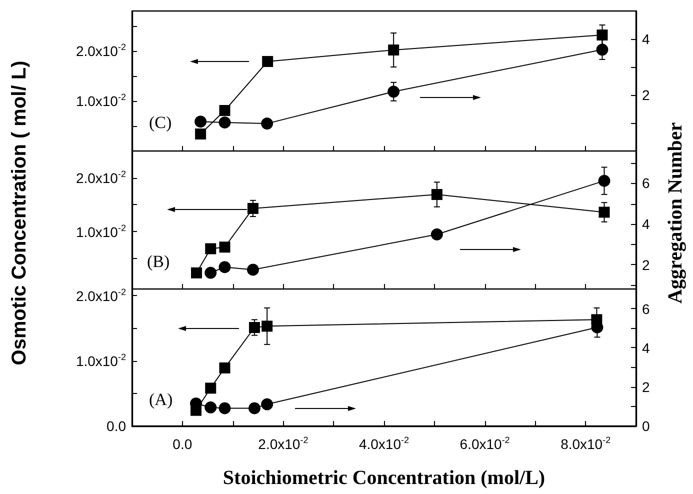 This screenshot has width=693, height=494. What do you see at coordinates (182, 444) in the screenshot?
I see `x-tick-label: 0.0` at bounding box center [182, 444].